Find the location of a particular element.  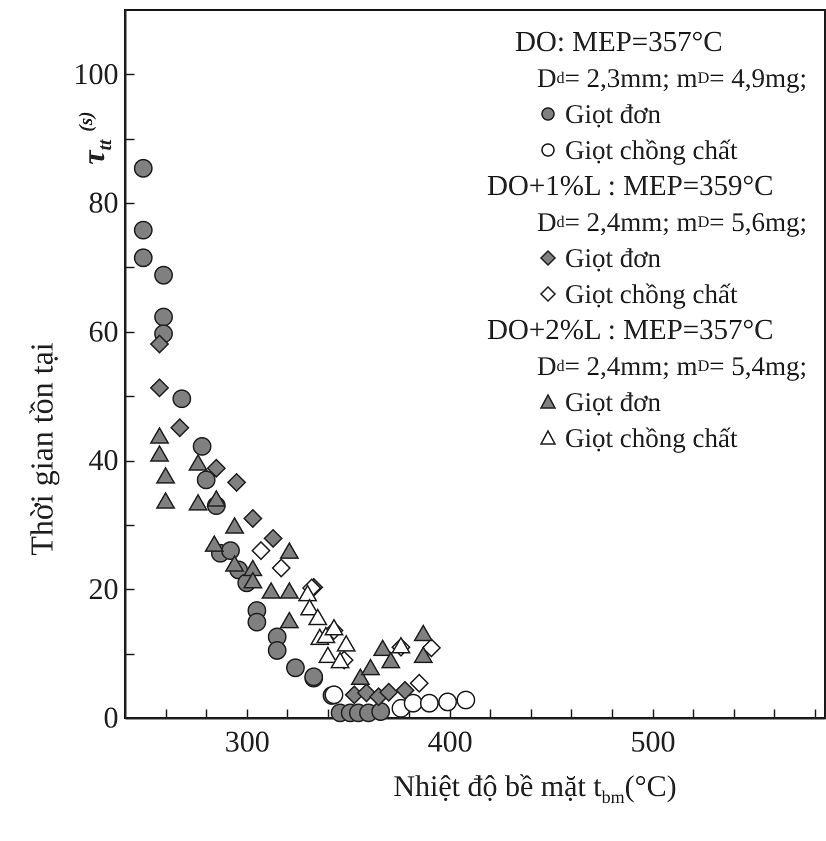

x-tick-label: 400 is located at coordinates (450, 742).